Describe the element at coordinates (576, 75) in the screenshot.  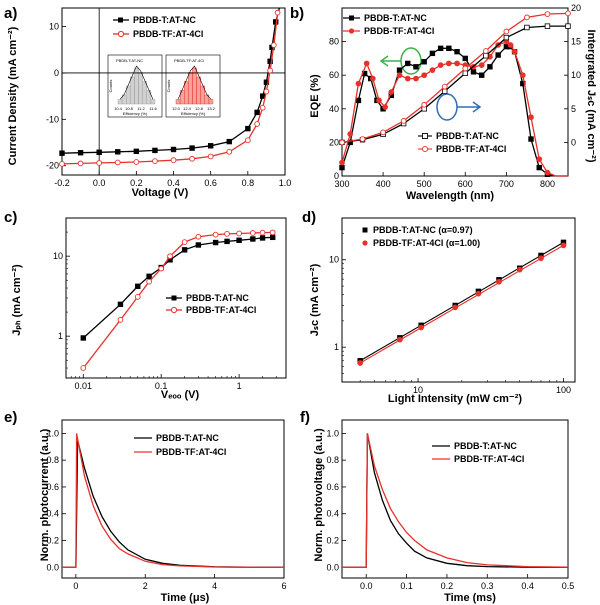
I see `panel-b-y2tick-label: 10` at that location.